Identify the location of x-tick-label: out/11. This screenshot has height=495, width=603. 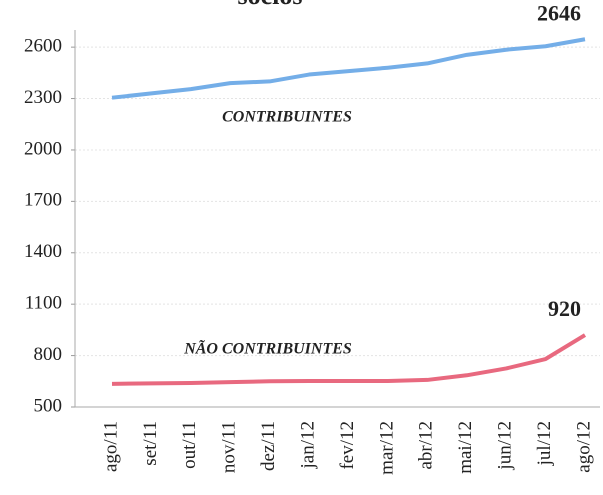
(189, 445).